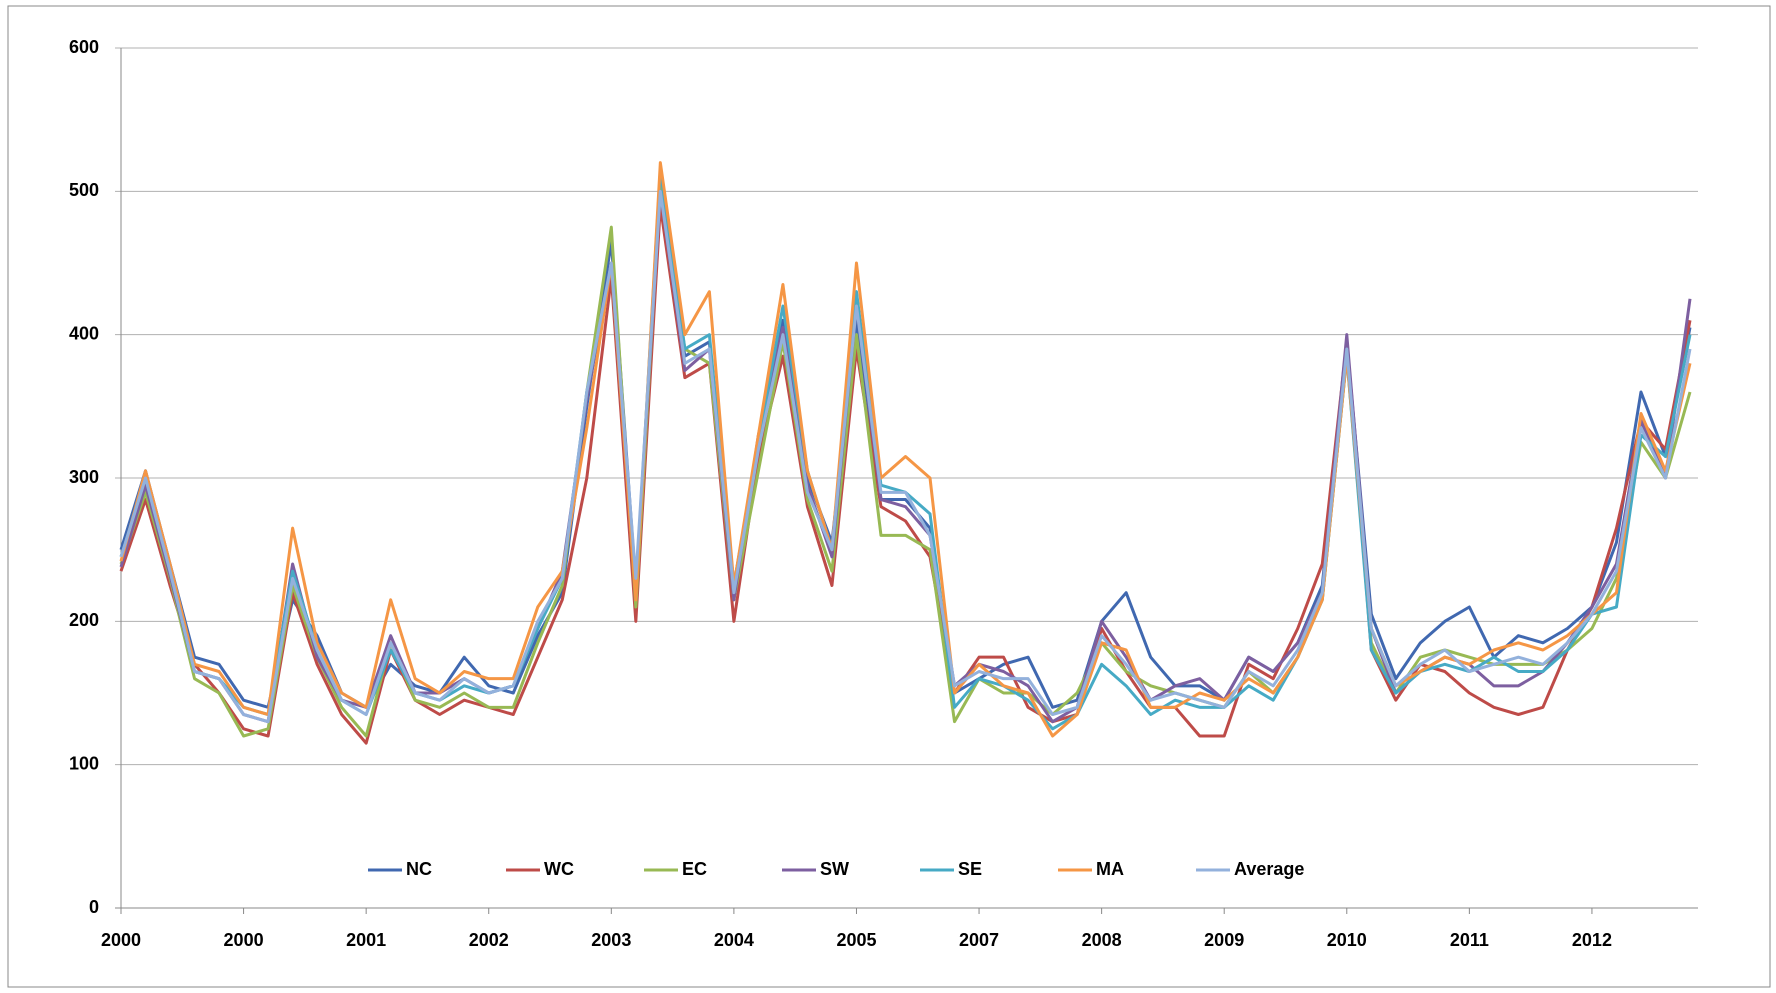 This screenshot has width=1776, height=993. Describe the element at coordinates (1110, 869) in the screenshot. I see `legend-label: MA` at that location.